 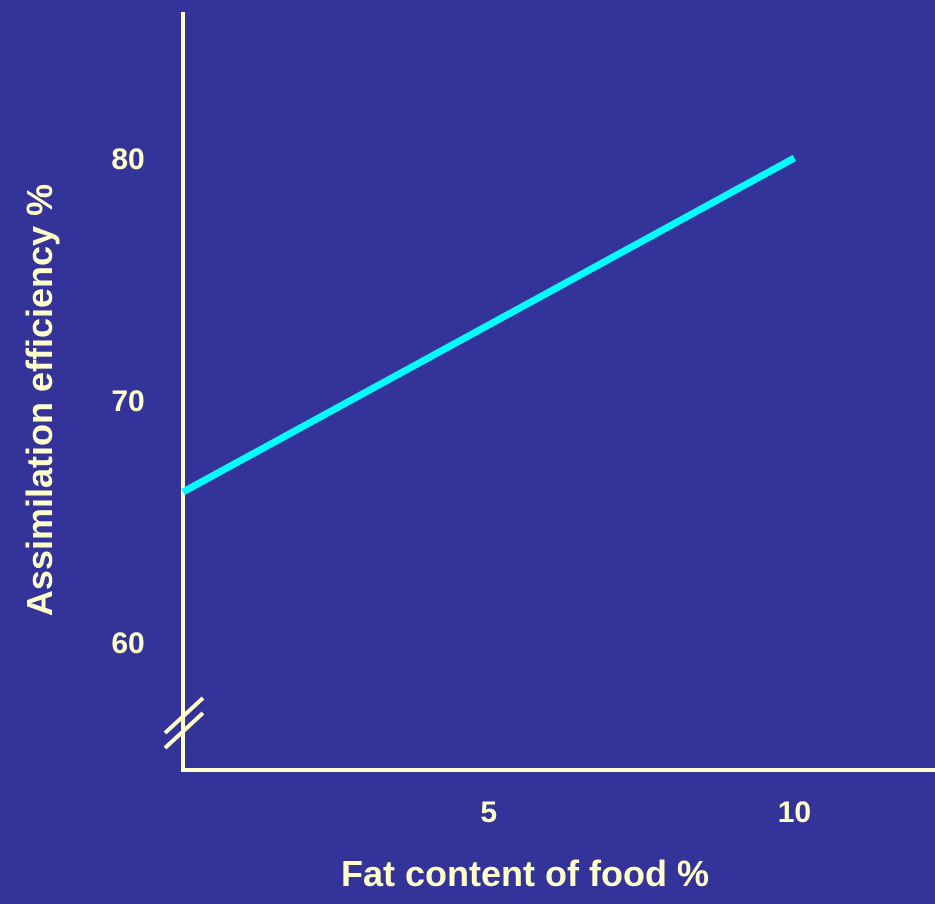 What do you see at coordinates (39, 400) in the screenshot?
I see `y-axis-label: Assimilation efficiency %` at bounding box center [39, 400].